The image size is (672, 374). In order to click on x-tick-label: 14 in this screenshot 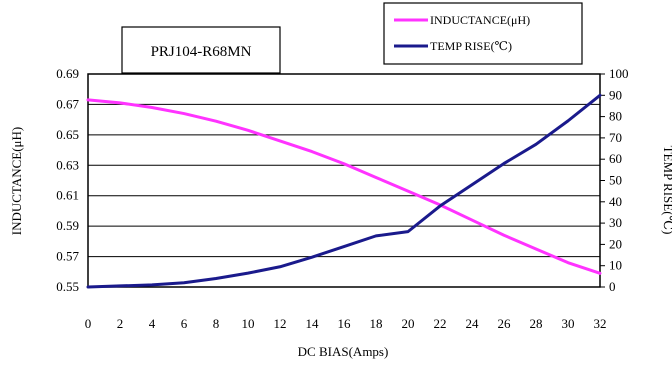, I will do `click(313, 323)`.